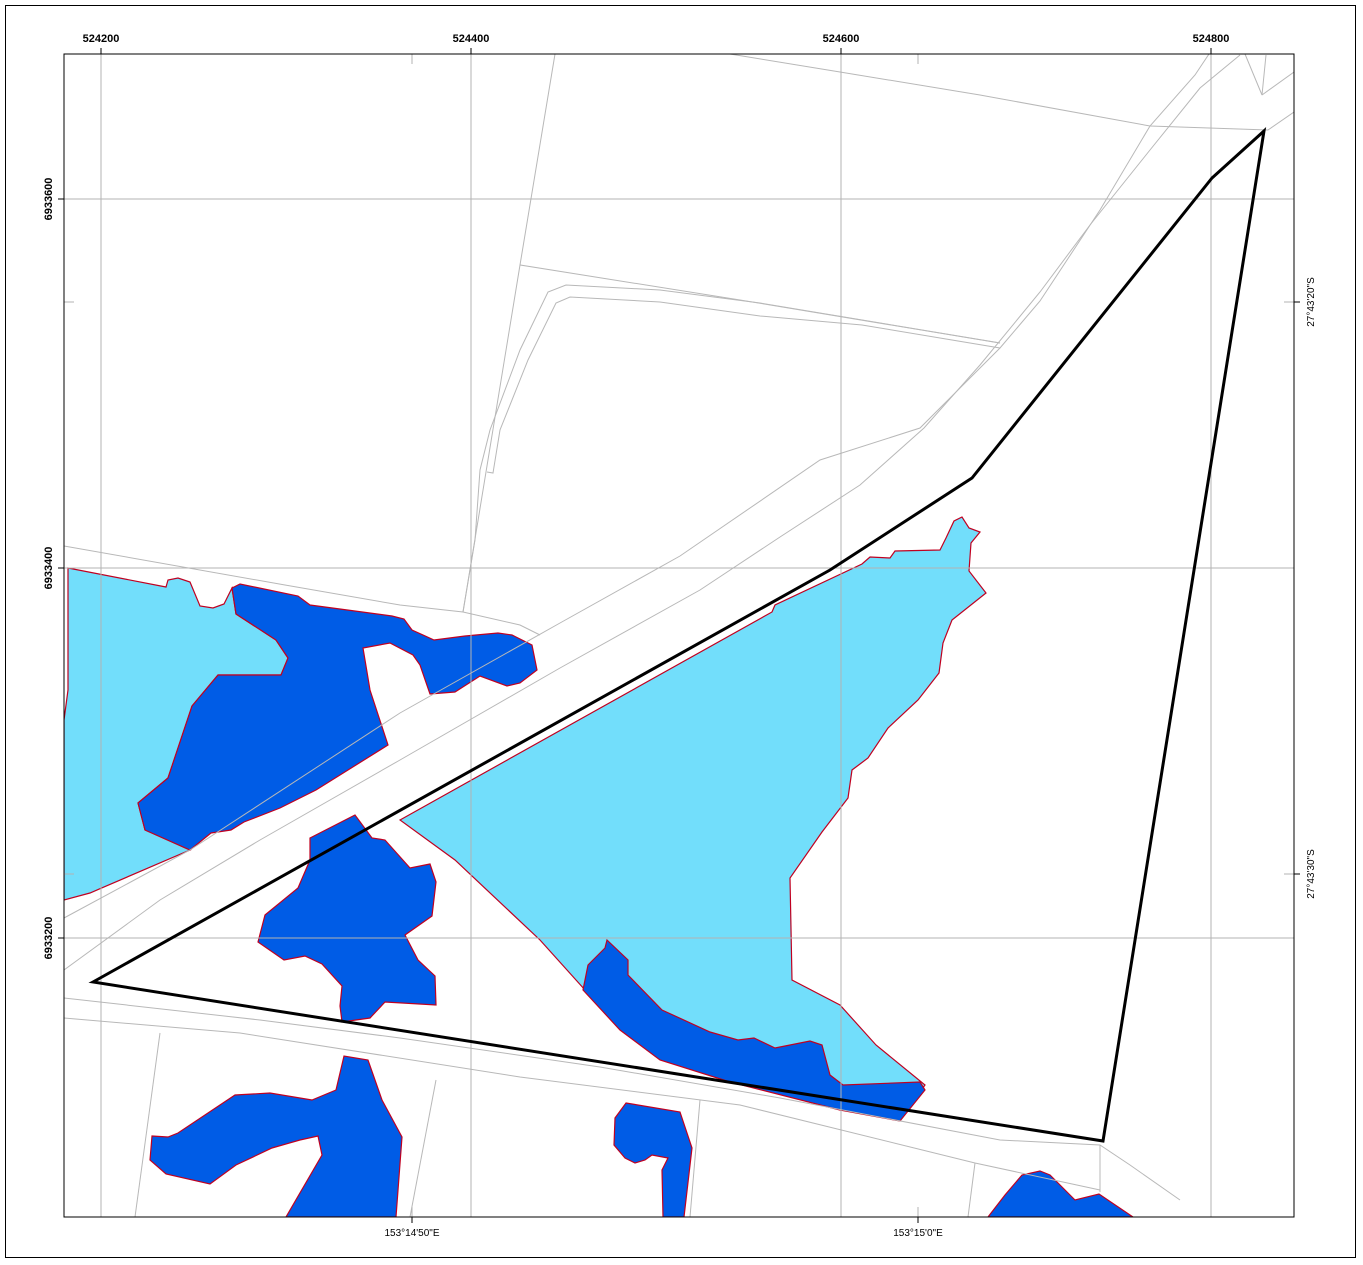 The height and width of the screenshot is (1265, 1363). Describe the element at coordinates (347, 918) in the screenshot. I see `dark-water-island` at that location.